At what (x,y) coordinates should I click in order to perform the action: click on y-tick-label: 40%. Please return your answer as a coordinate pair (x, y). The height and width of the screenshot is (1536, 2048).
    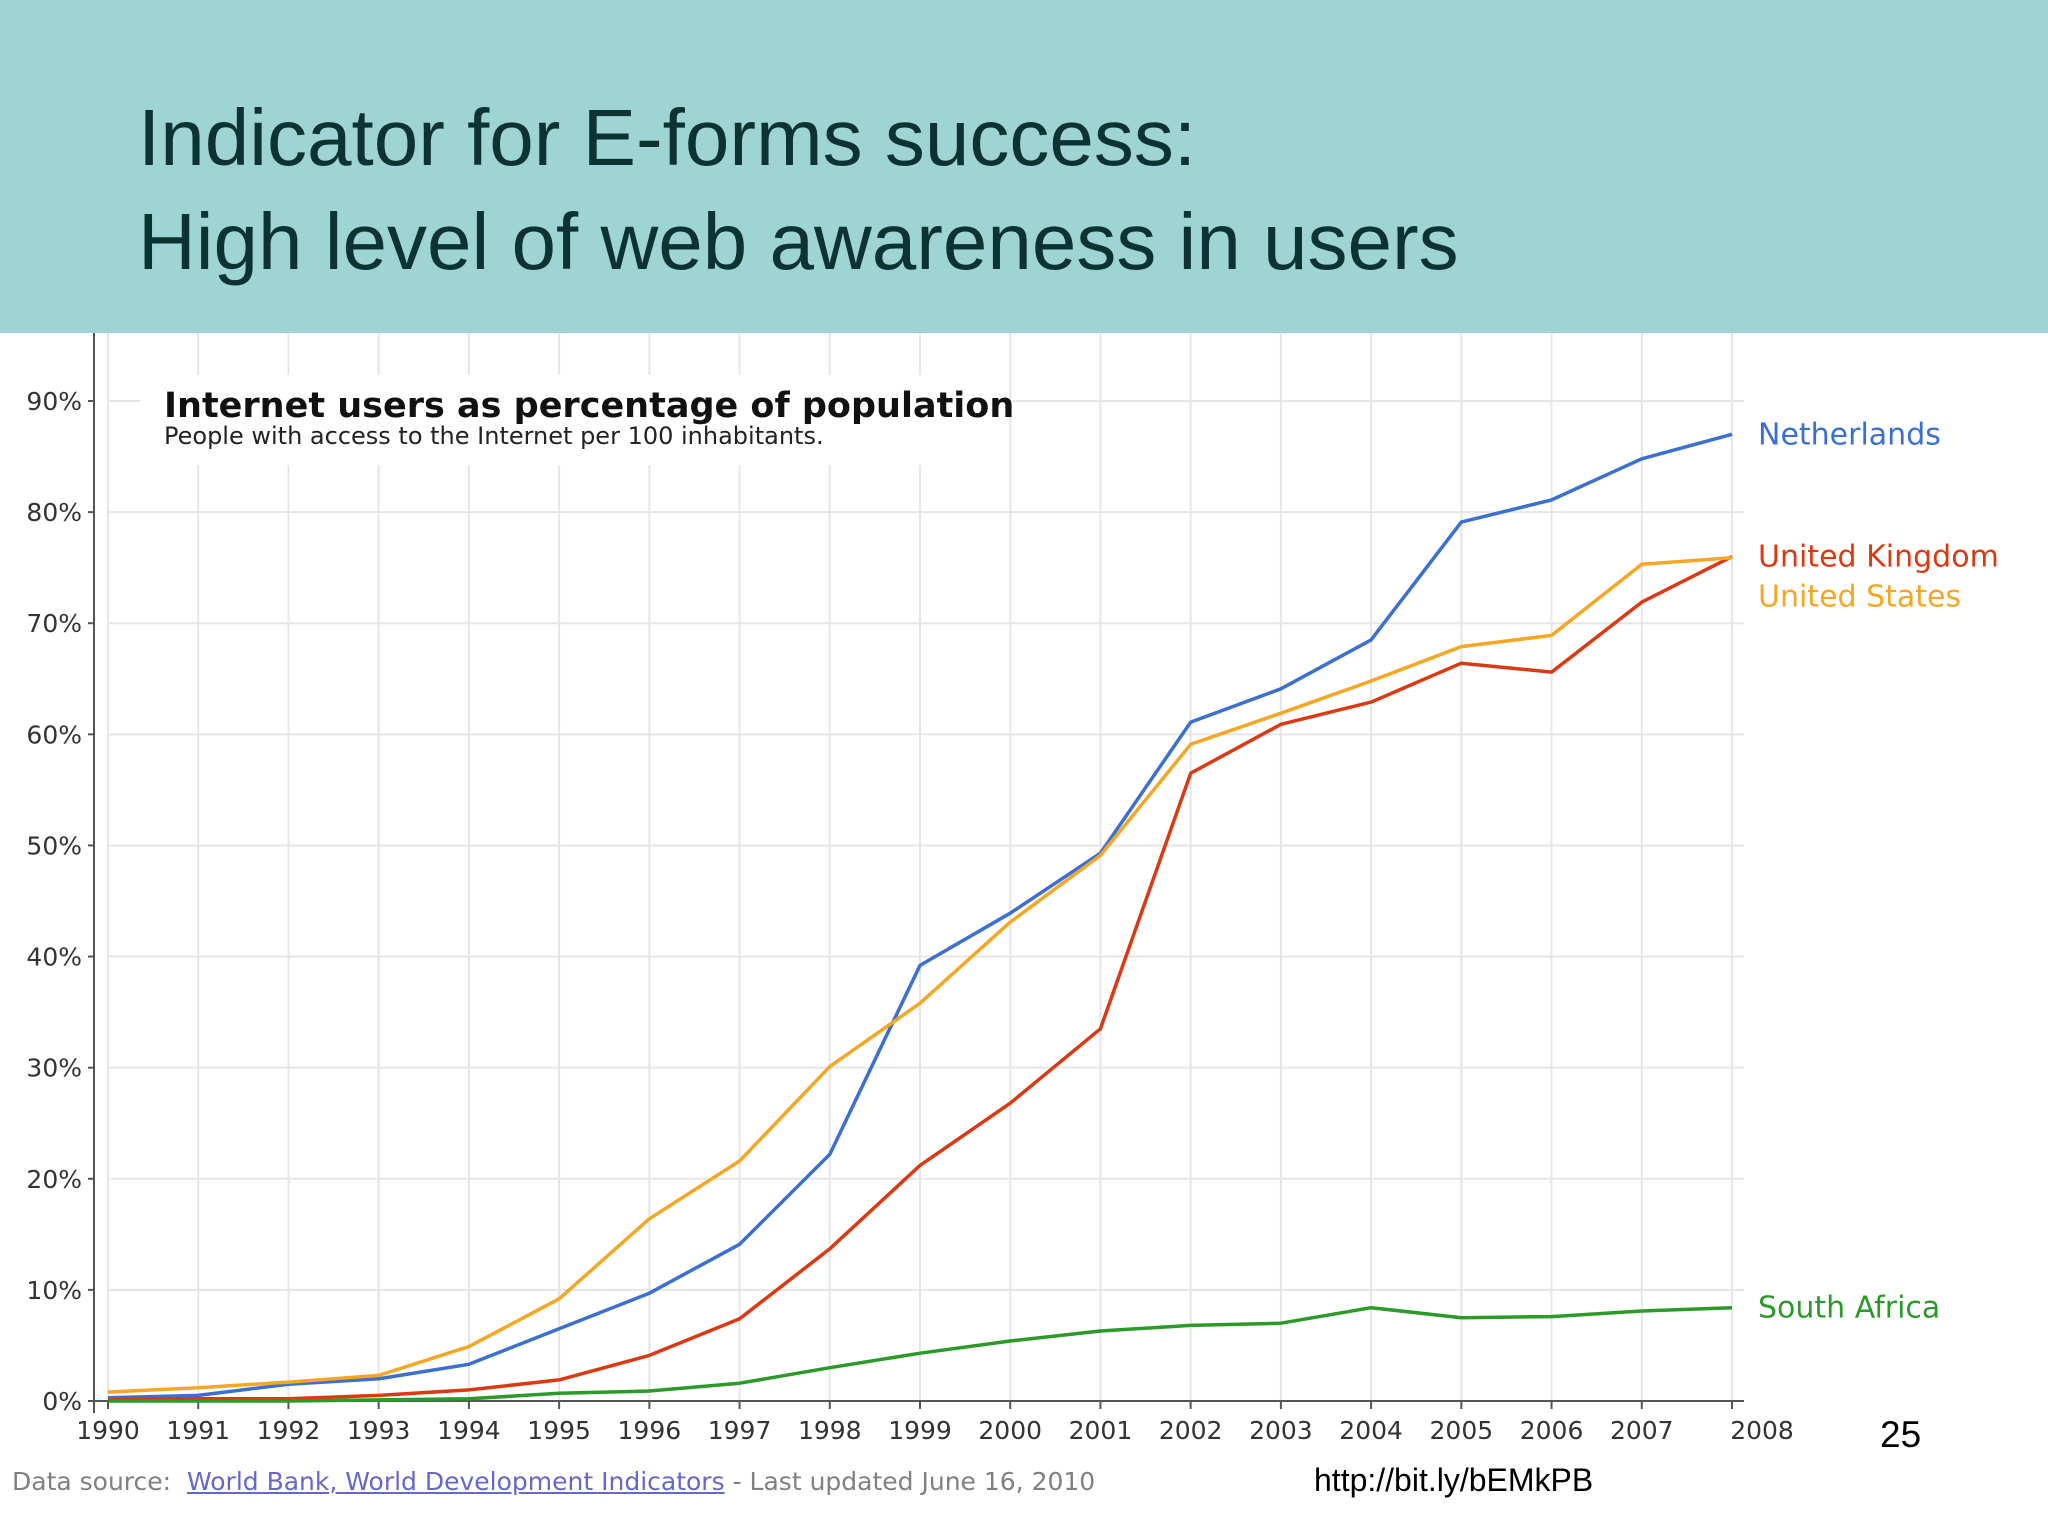
    Looking at the image, I should click on (54, 957).